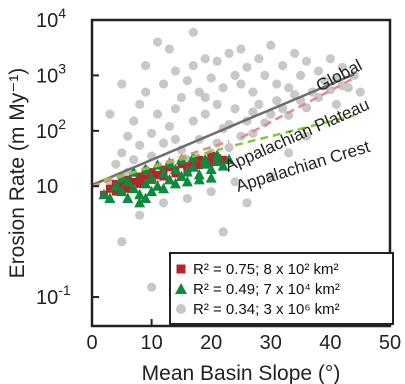  What do you see at coordinates (53, 295) in the screenshot?
I see `y-tick-label: 10⁻¹` at bounding box center [53, 295].